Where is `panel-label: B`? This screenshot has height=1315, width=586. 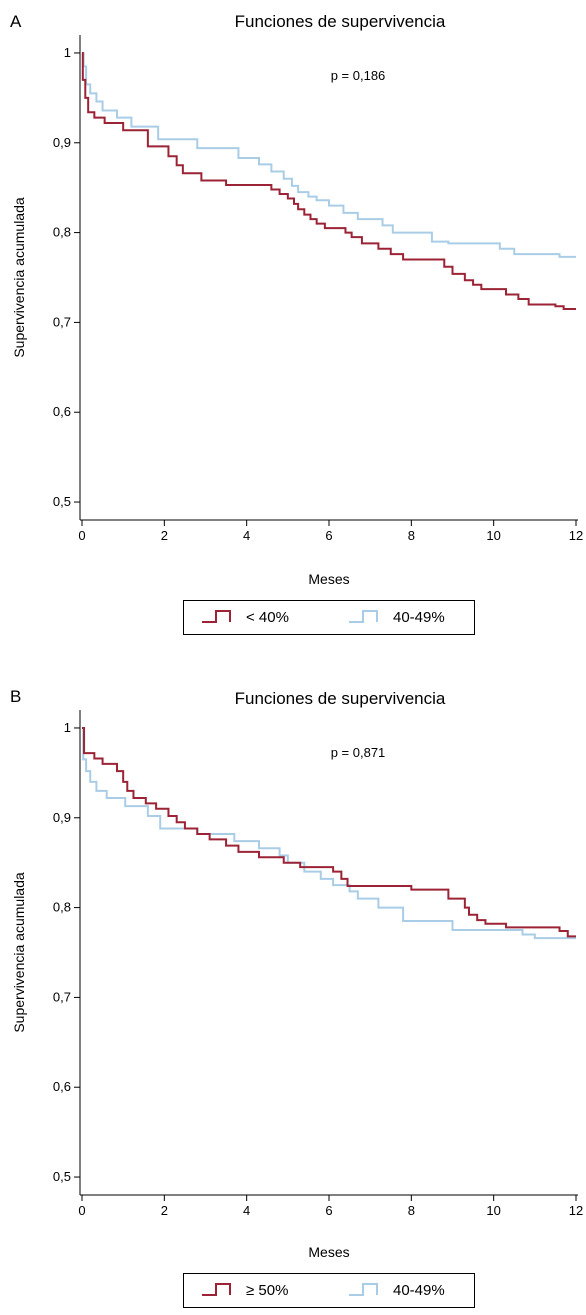
panel-label: B is located at coordinates (16, 696).